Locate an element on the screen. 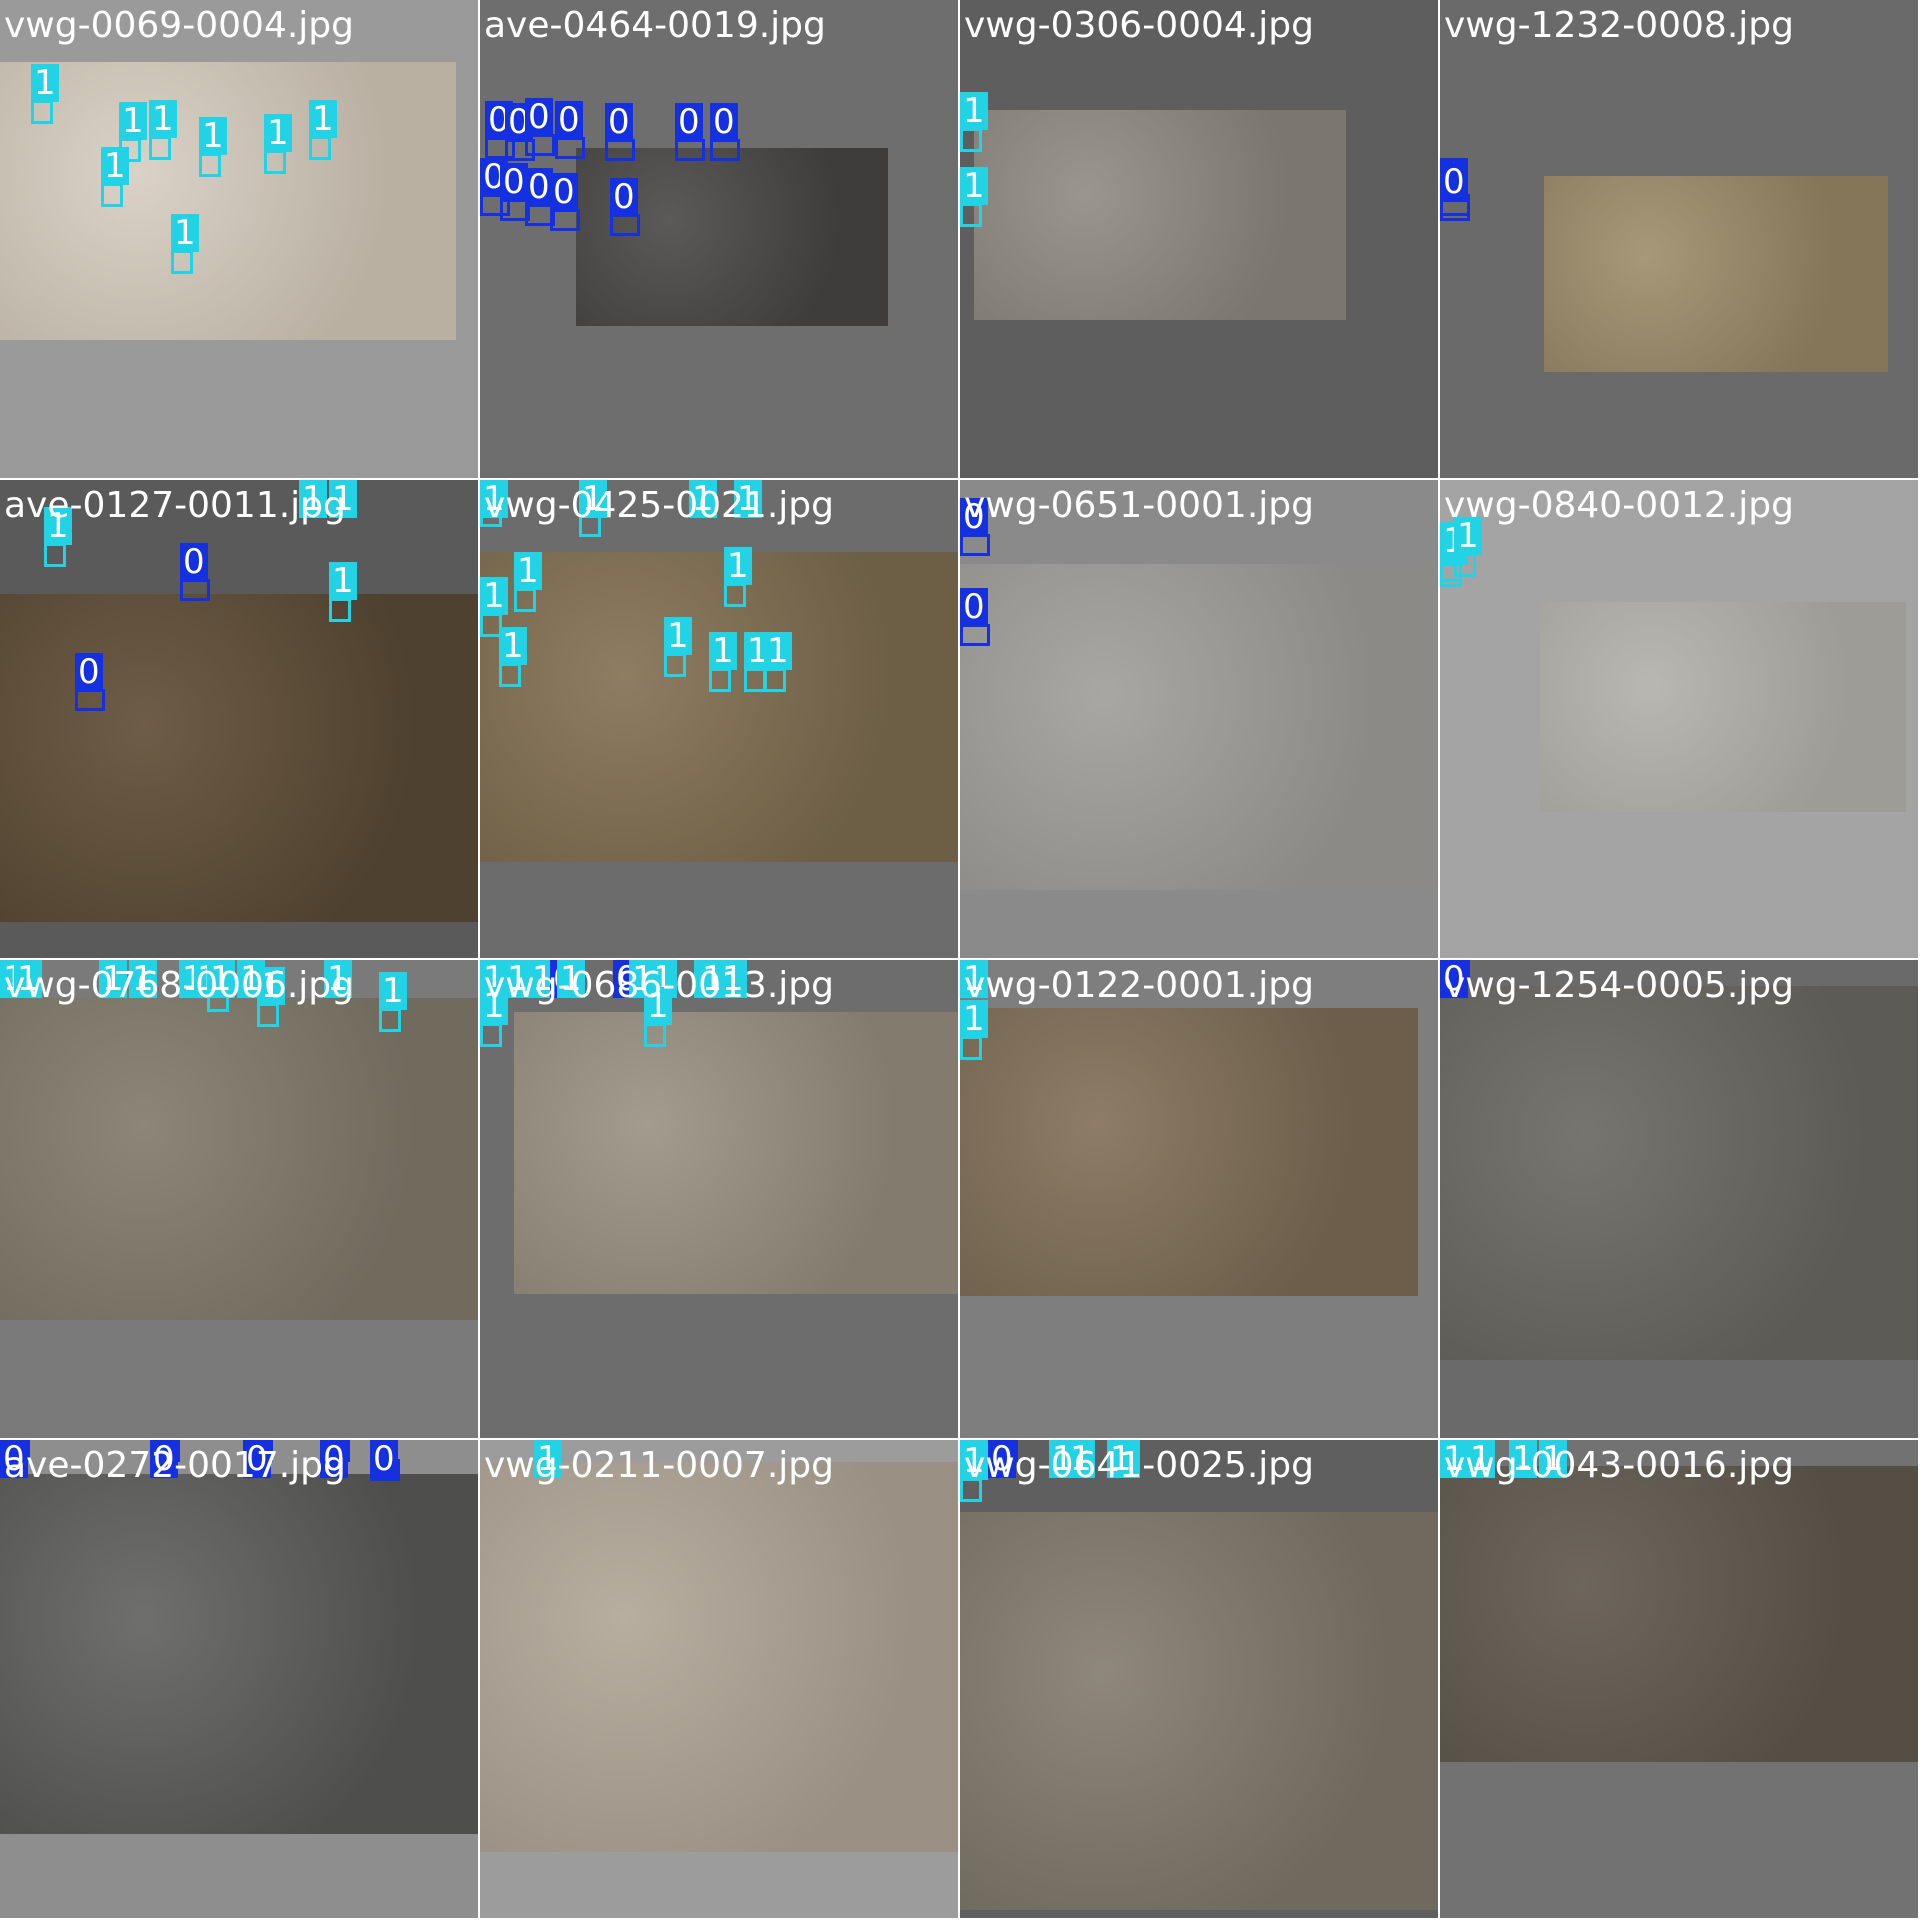  tile-filename: vwg-0651-0001.jpg is located at coordinates (1139, 505).